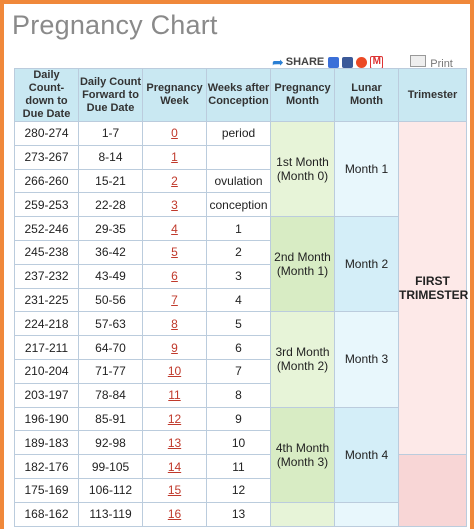 This screenshot has width=474, height=529. What do you see at coordinates (348, 62) in the screenshot?
I see `facebook-icon` at bounding box center [348, 62].